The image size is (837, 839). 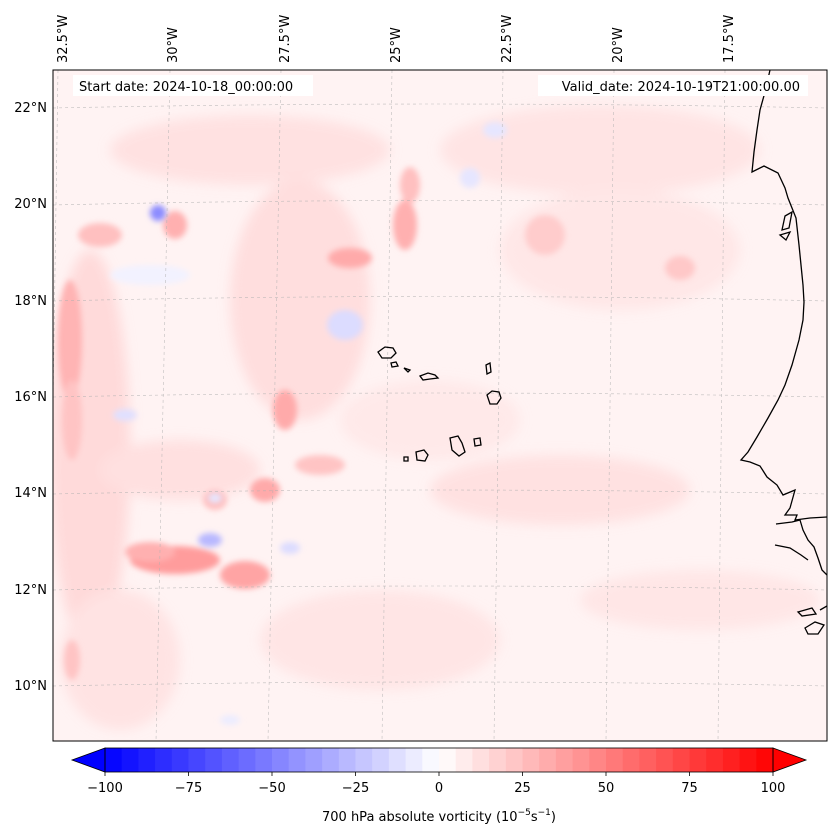 I want to click on lon-label-25w: 25°W, so click(x=396, y=45).